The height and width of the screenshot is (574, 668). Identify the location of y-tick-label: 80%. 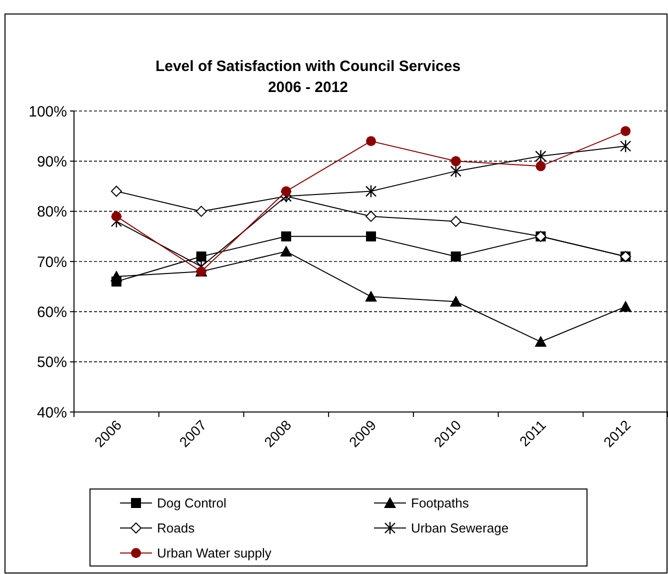
(51, 212).